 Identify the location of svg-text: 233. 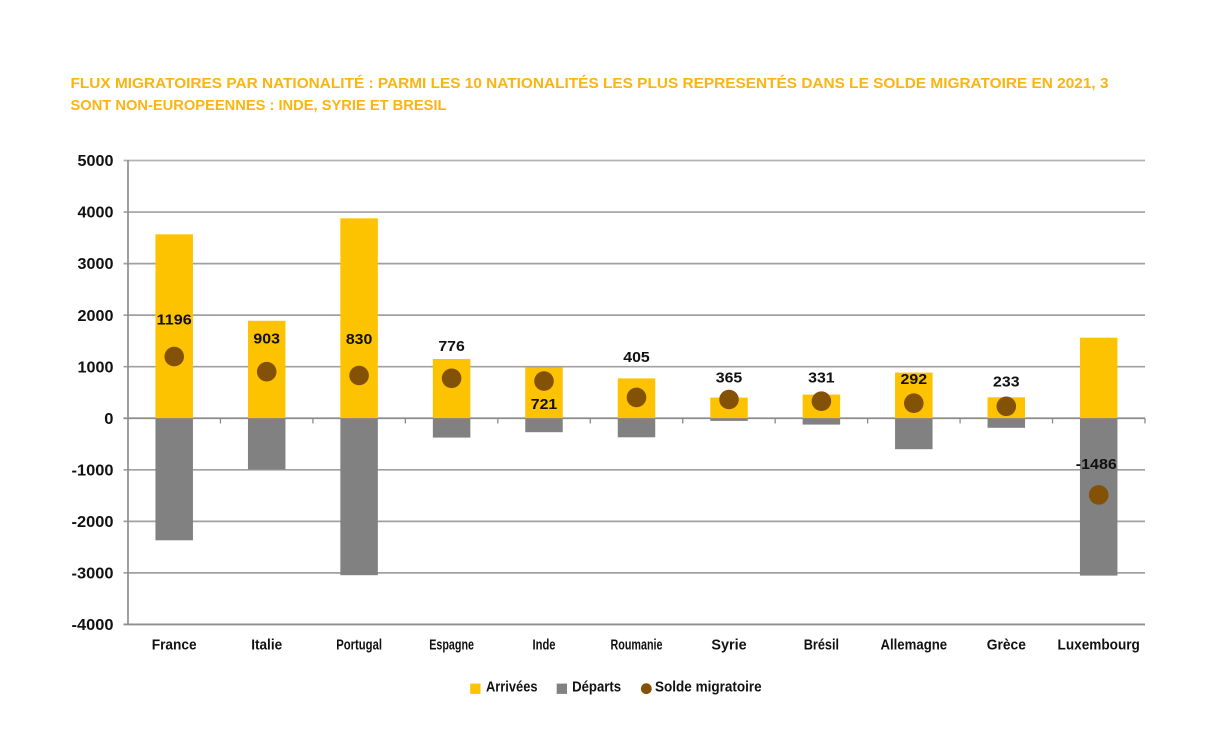
(1006, 382).